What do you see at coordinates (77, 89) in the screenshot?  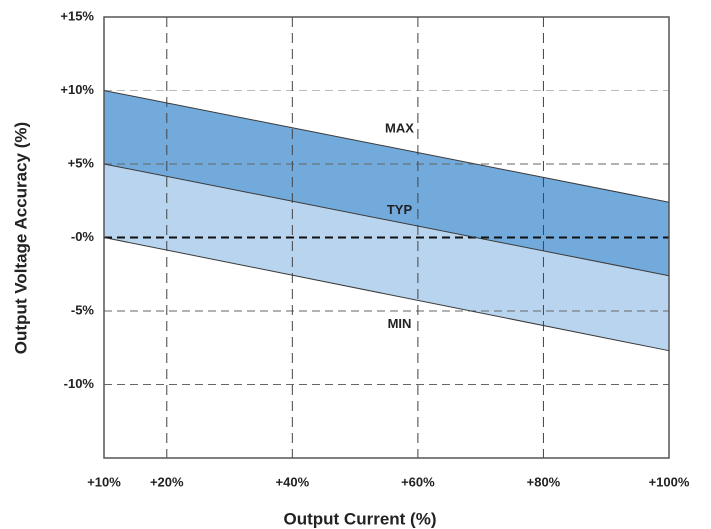 I see `y-tick-label: +10%` at bounding box center [77, 89].